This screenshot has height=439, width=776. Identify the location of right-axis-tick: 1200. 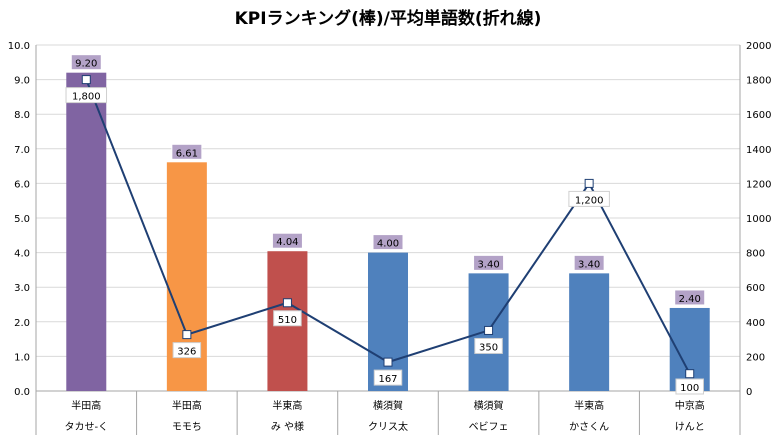
(758, 184).